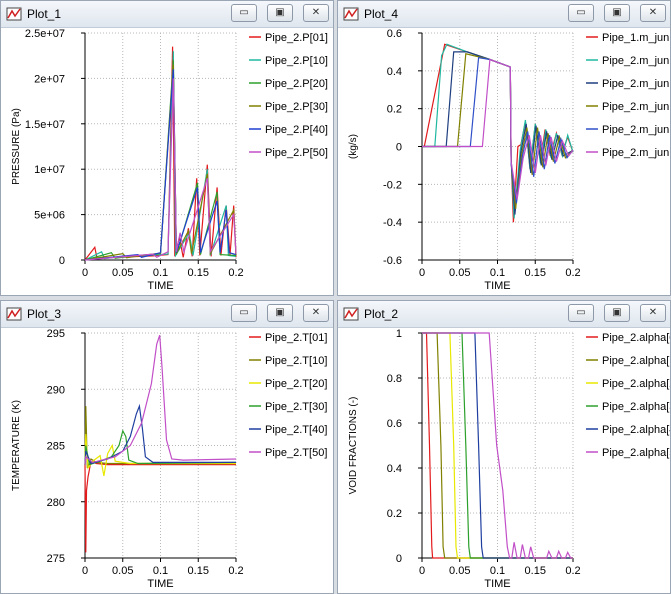 The height and width of the screenshot is (594, 671). Describe the element at coordinates (636, 61) in the screenshot. I see `legend-label: Pipe_2.m_jun[10]` at that location.